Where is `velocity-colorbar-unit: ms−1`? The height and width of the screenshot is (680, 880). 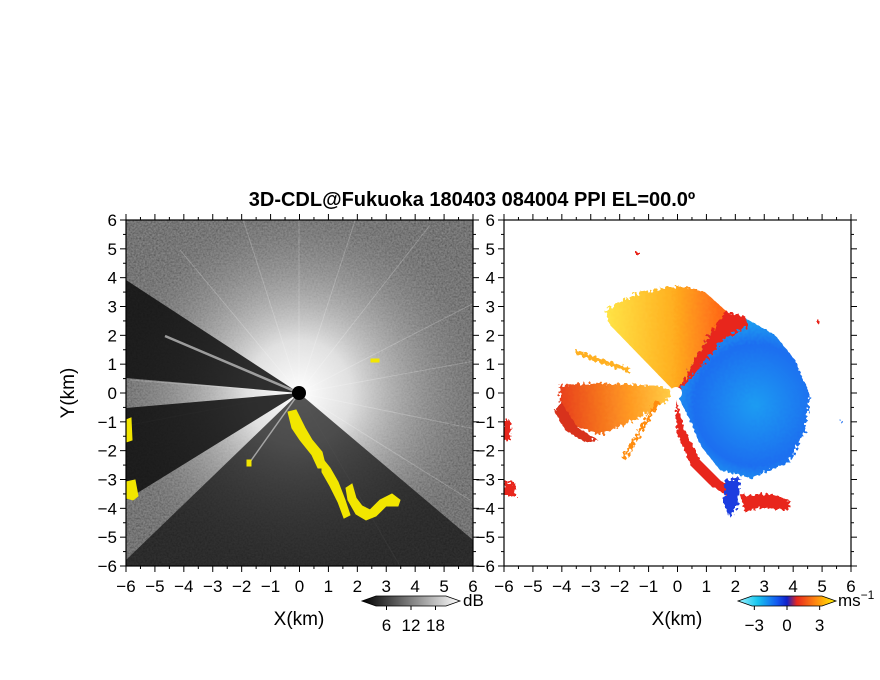
velocity-colorbar-unit: ms−1 is located at coordinates (856, 599).